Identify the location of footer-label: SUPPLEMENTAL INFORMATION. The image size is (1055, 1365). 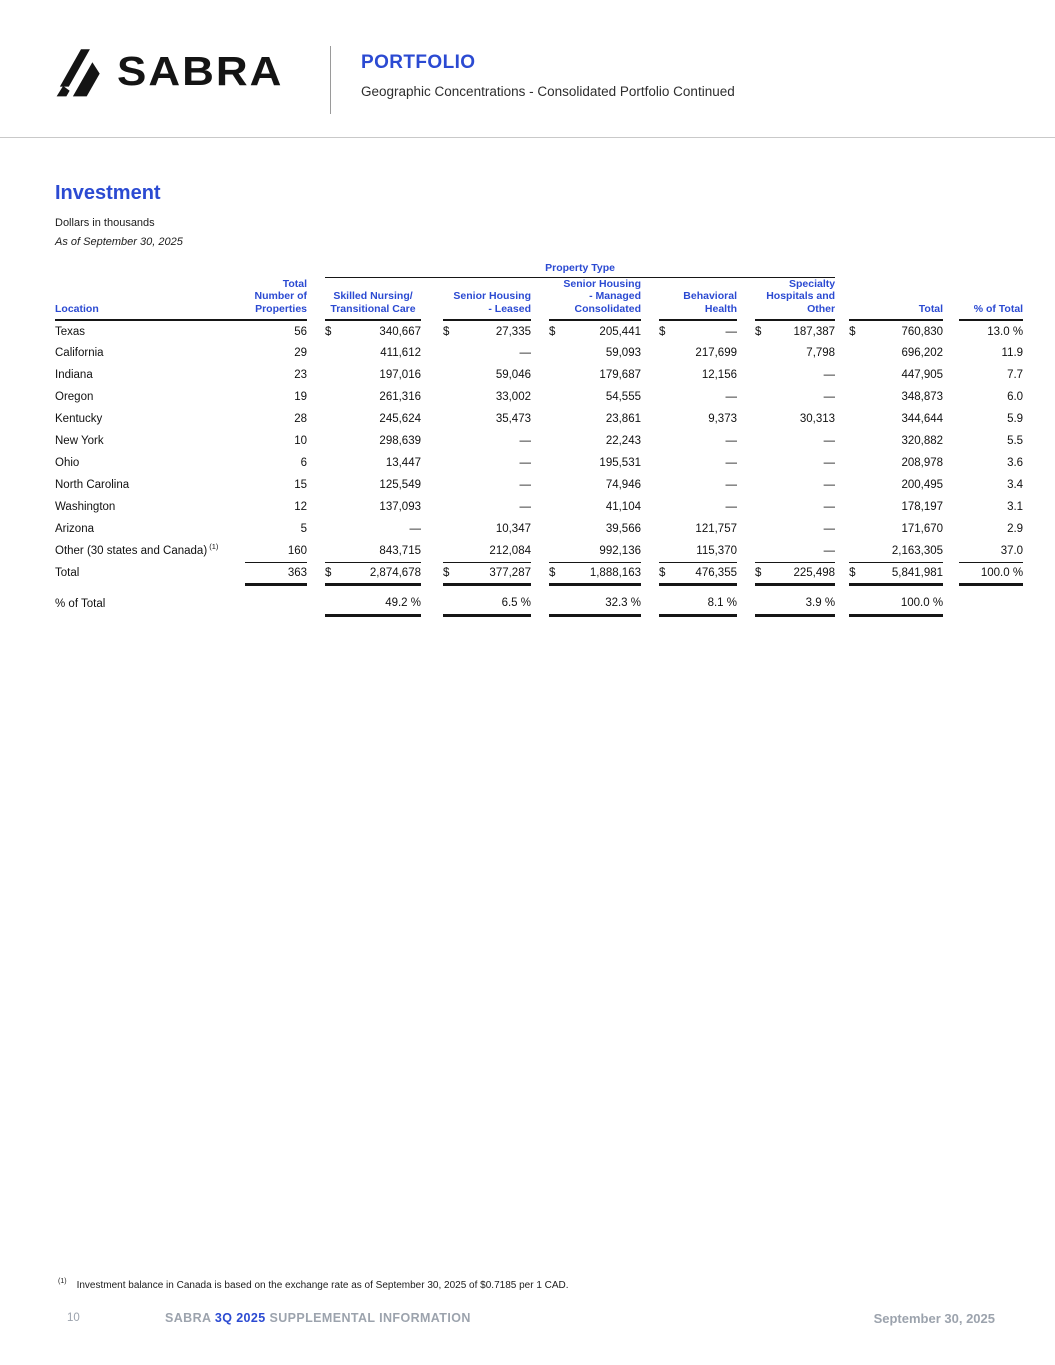
(370, 1318).